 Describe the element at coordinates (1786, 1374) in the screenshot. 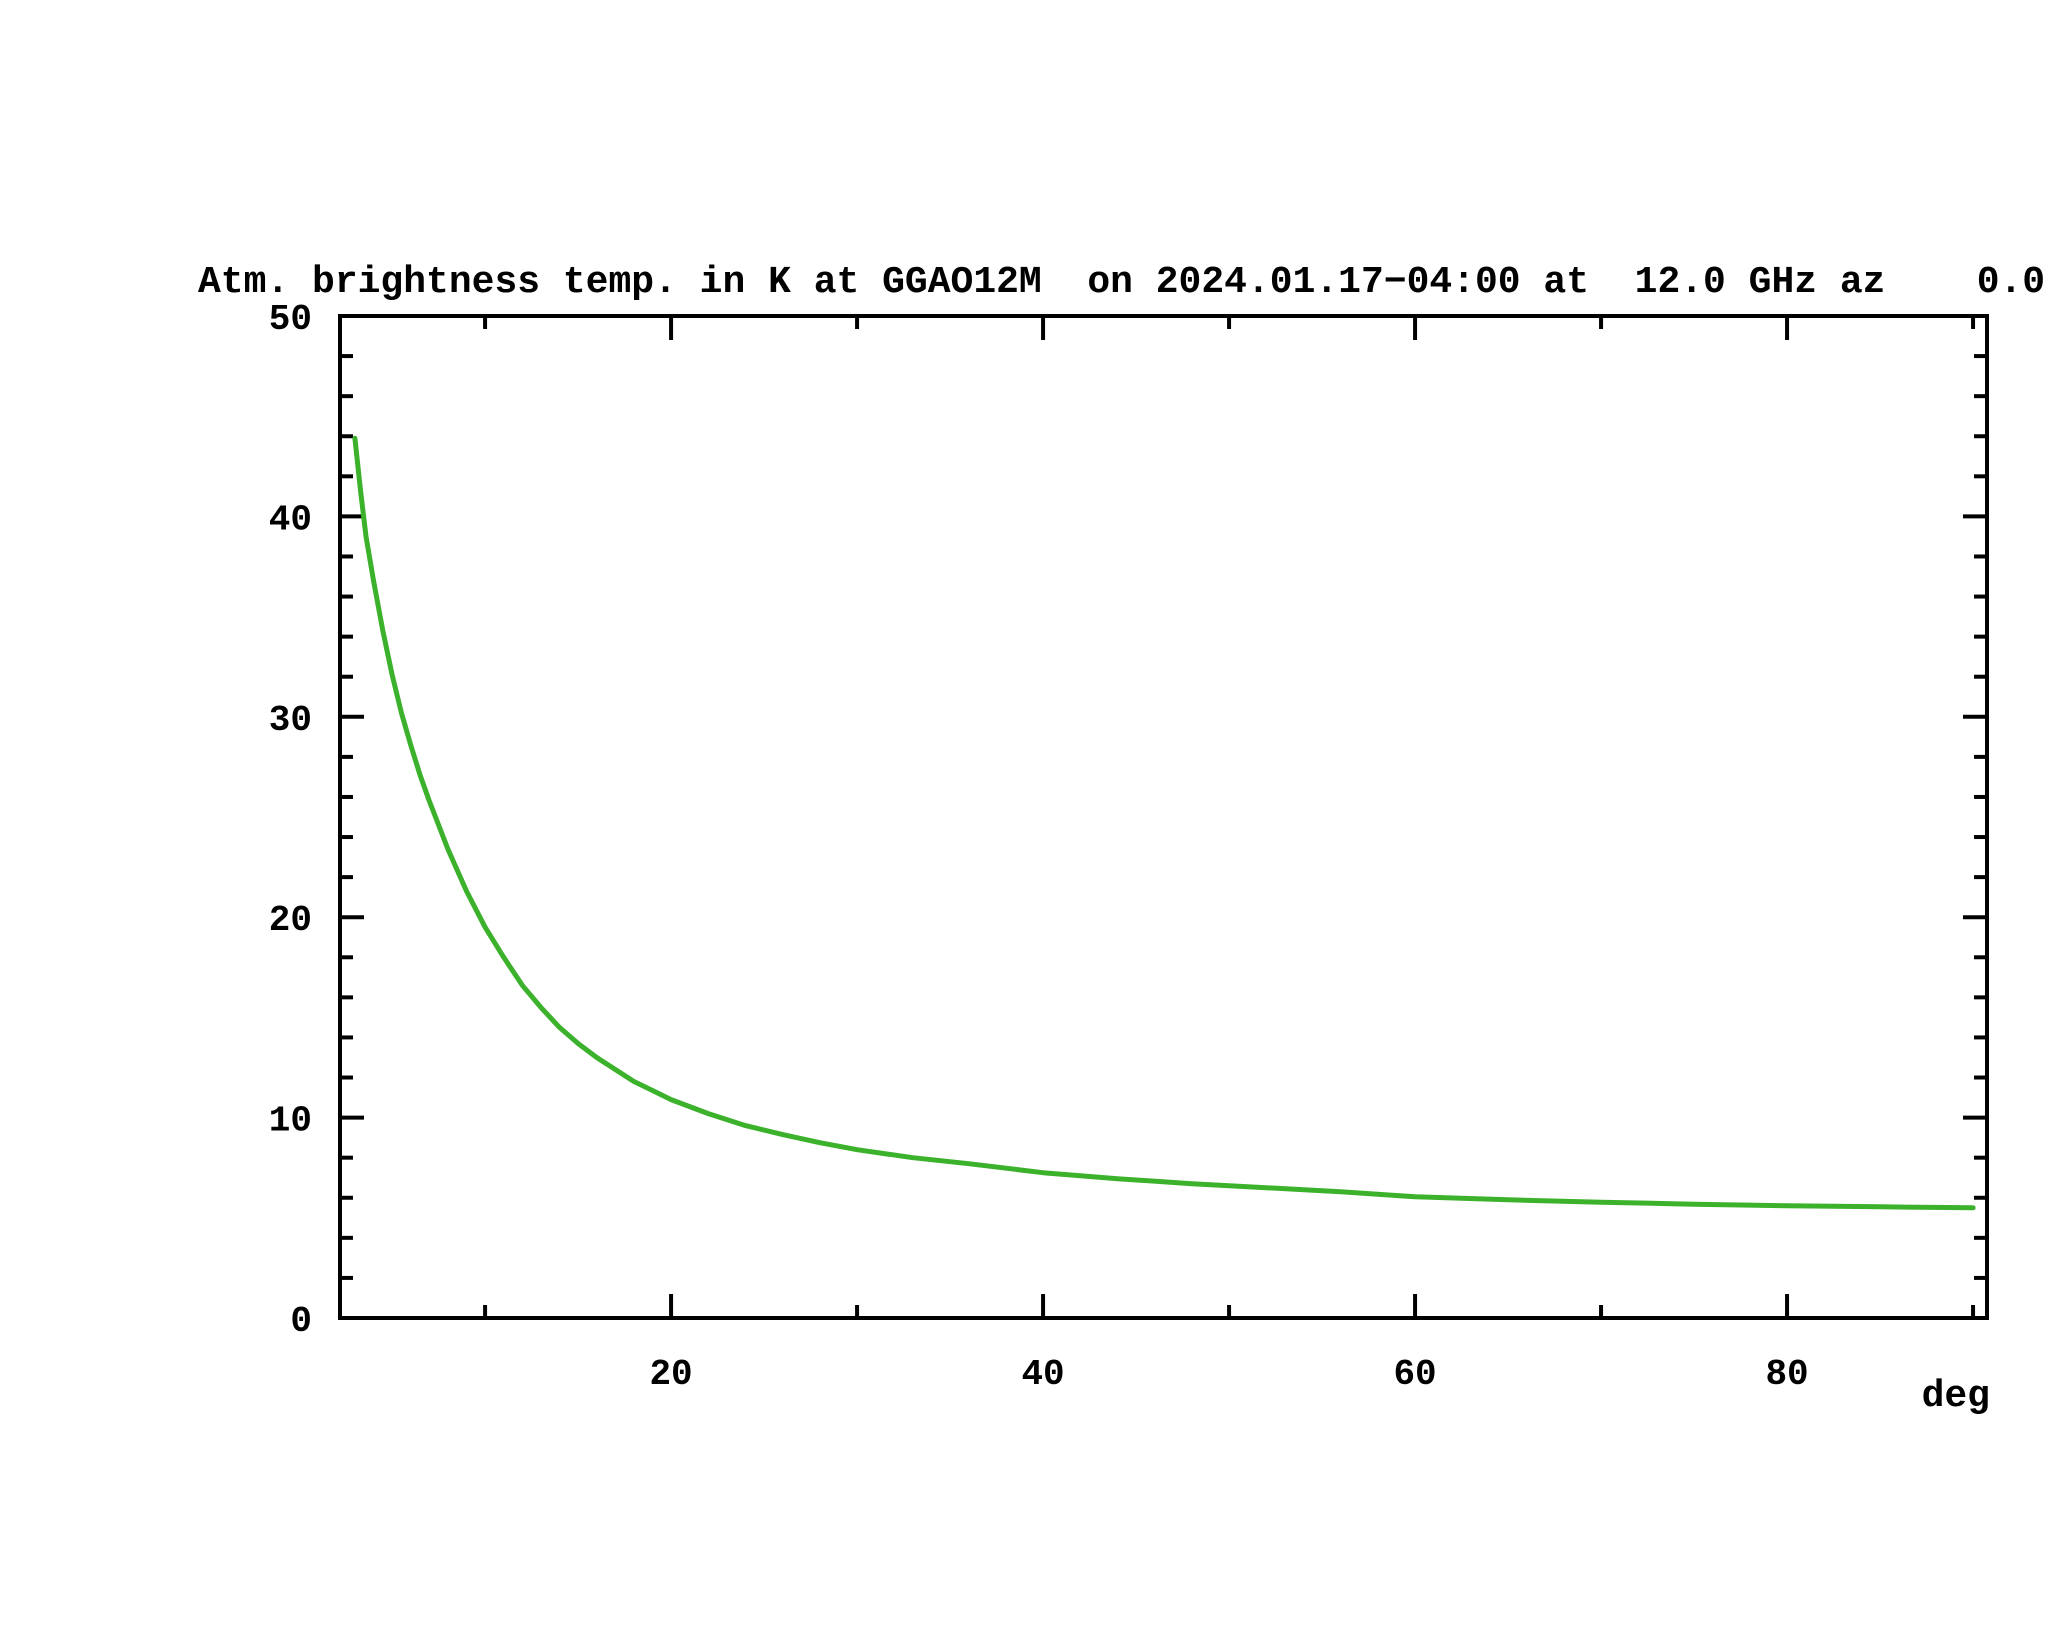

I see `x-axis-tick-label: 80` at that location.